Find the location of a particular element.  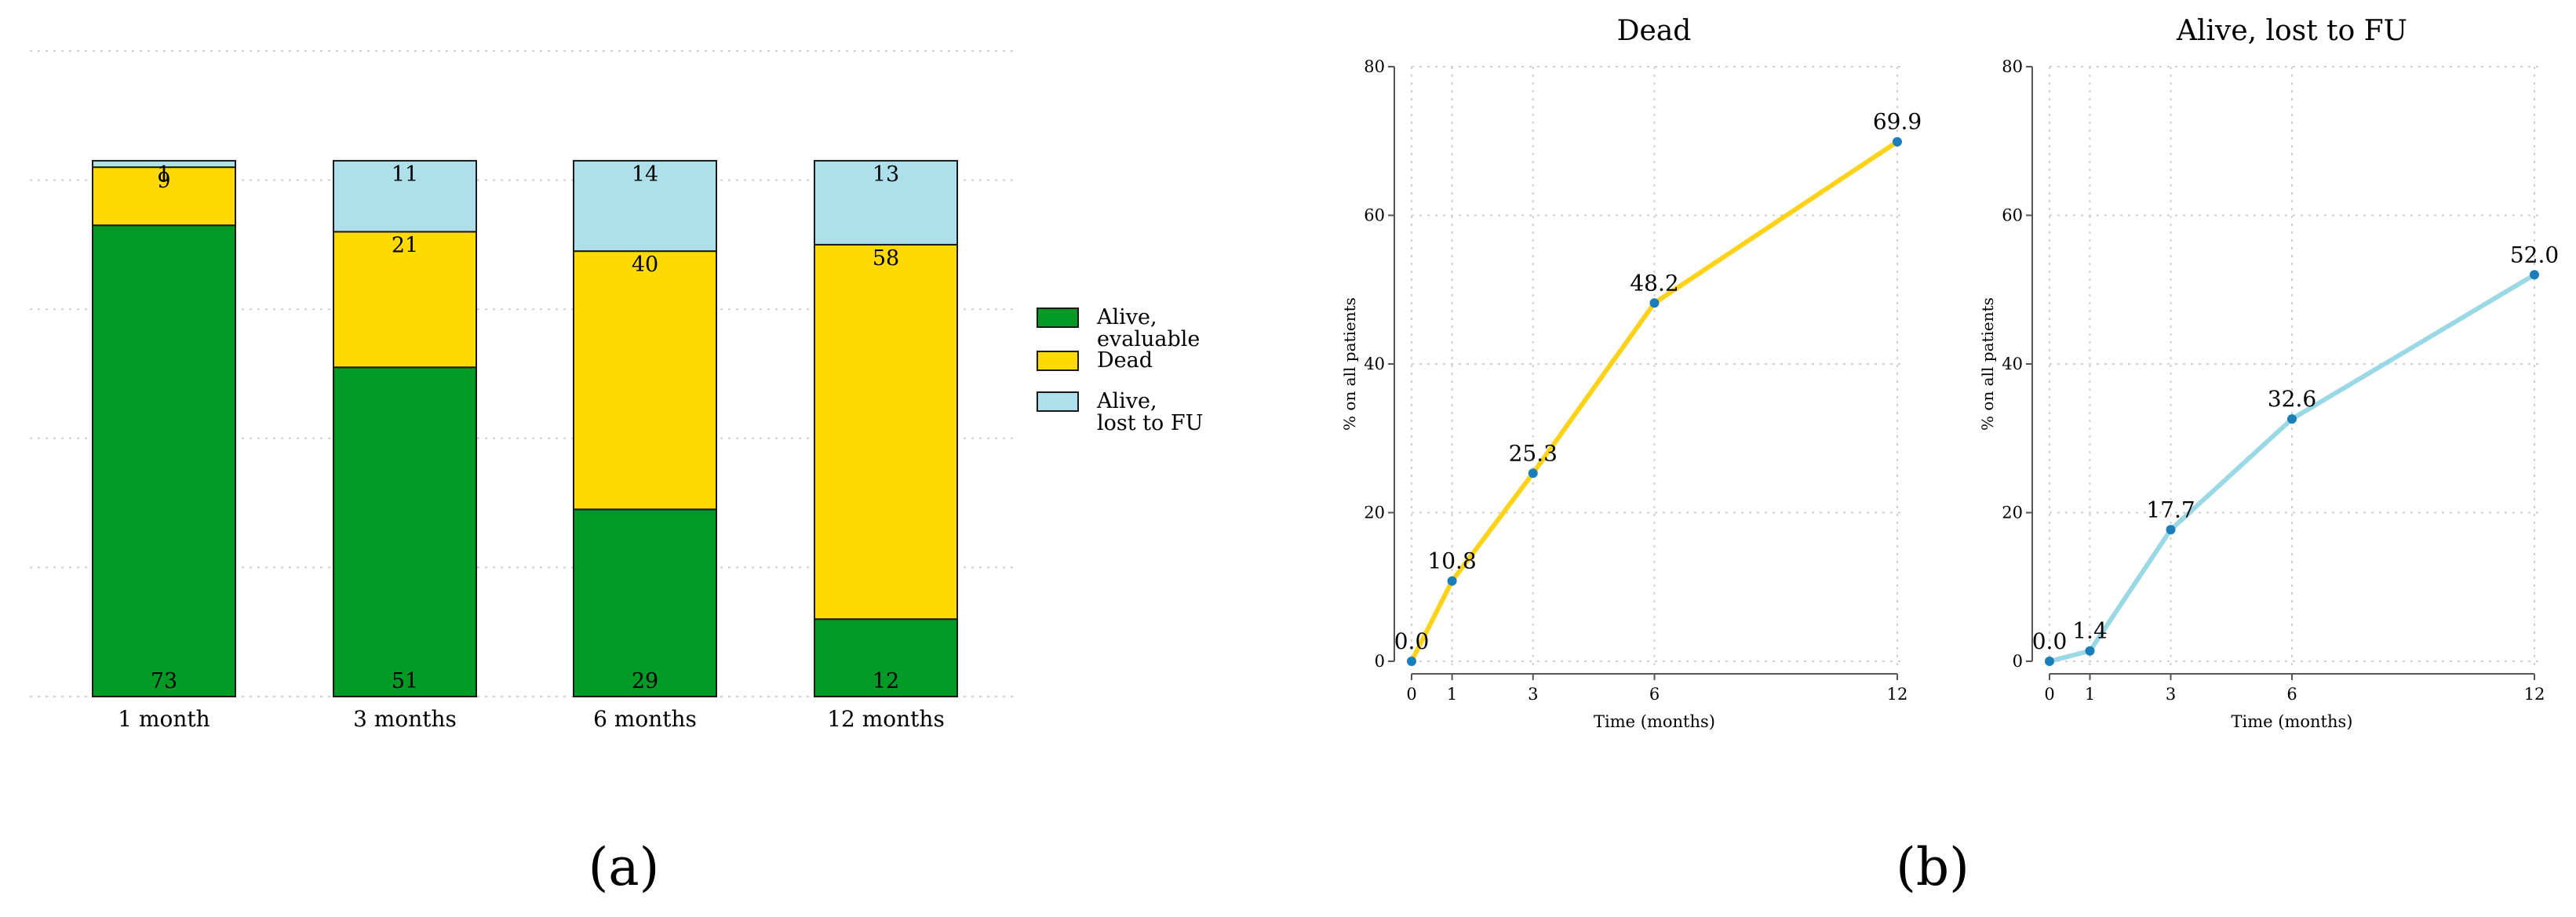

chart-title: Dead is located at coordinates (1654, 31).